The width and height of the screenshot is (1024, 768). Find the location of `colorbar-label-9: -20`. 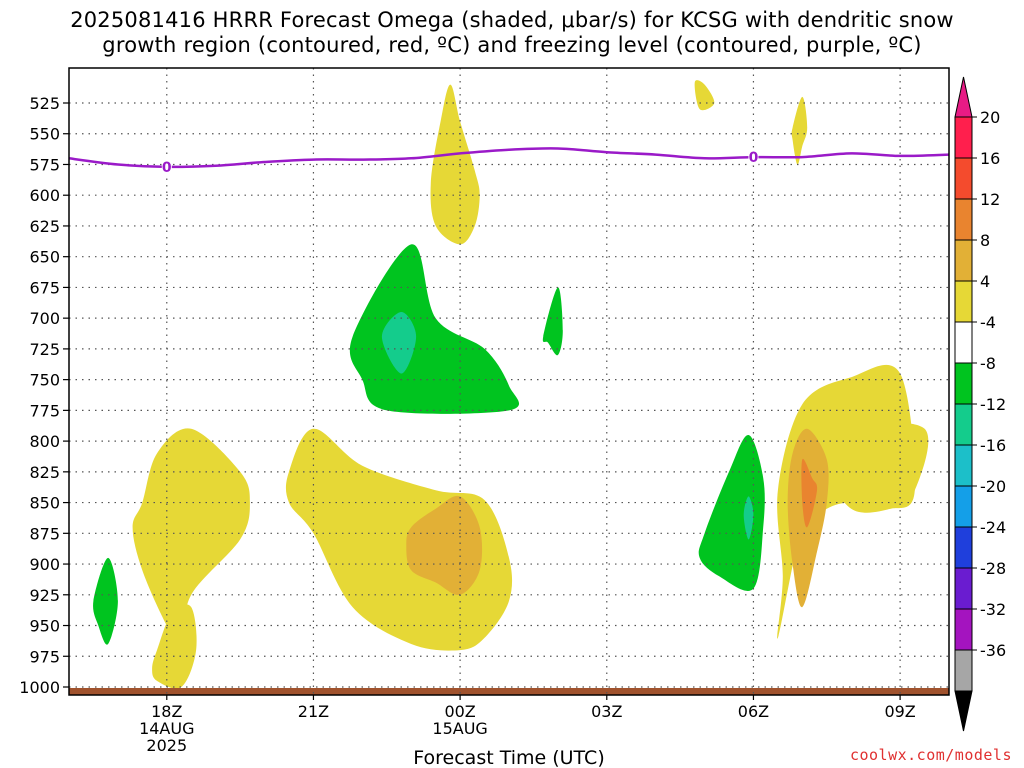

colorbar-label-9: -20 is located at coordinates (993, 486).